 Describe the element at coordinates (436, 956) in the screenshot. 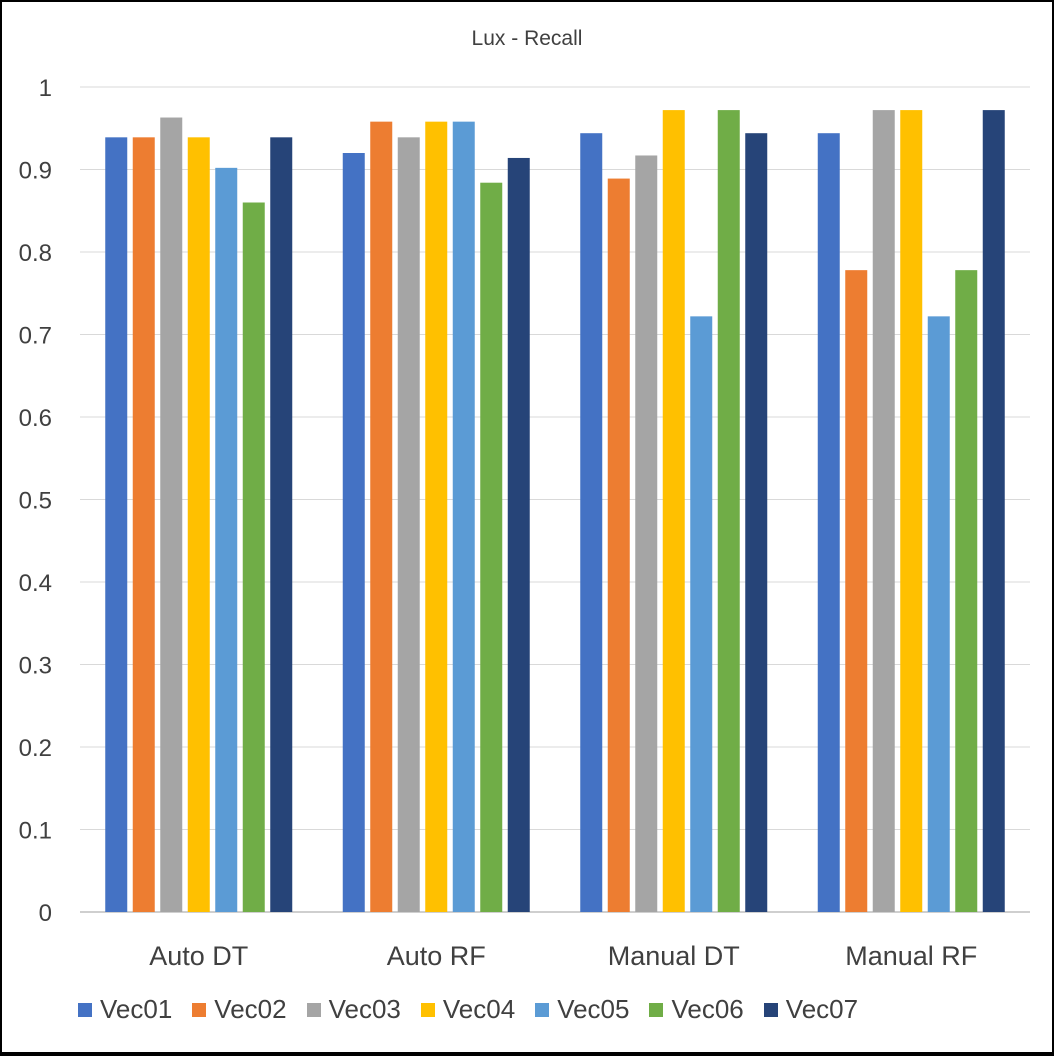

I see `x-tick-label: Auto RF` at that location.